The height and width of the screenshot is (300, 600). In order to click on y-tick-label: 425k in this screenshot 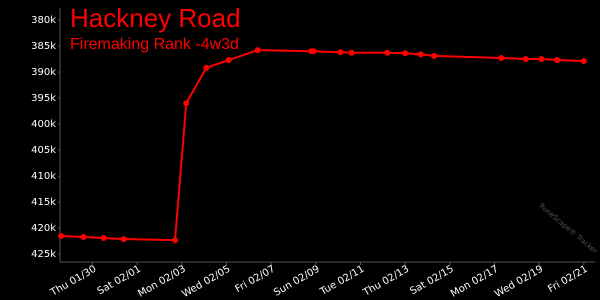, I will do `click(43, 254)`.